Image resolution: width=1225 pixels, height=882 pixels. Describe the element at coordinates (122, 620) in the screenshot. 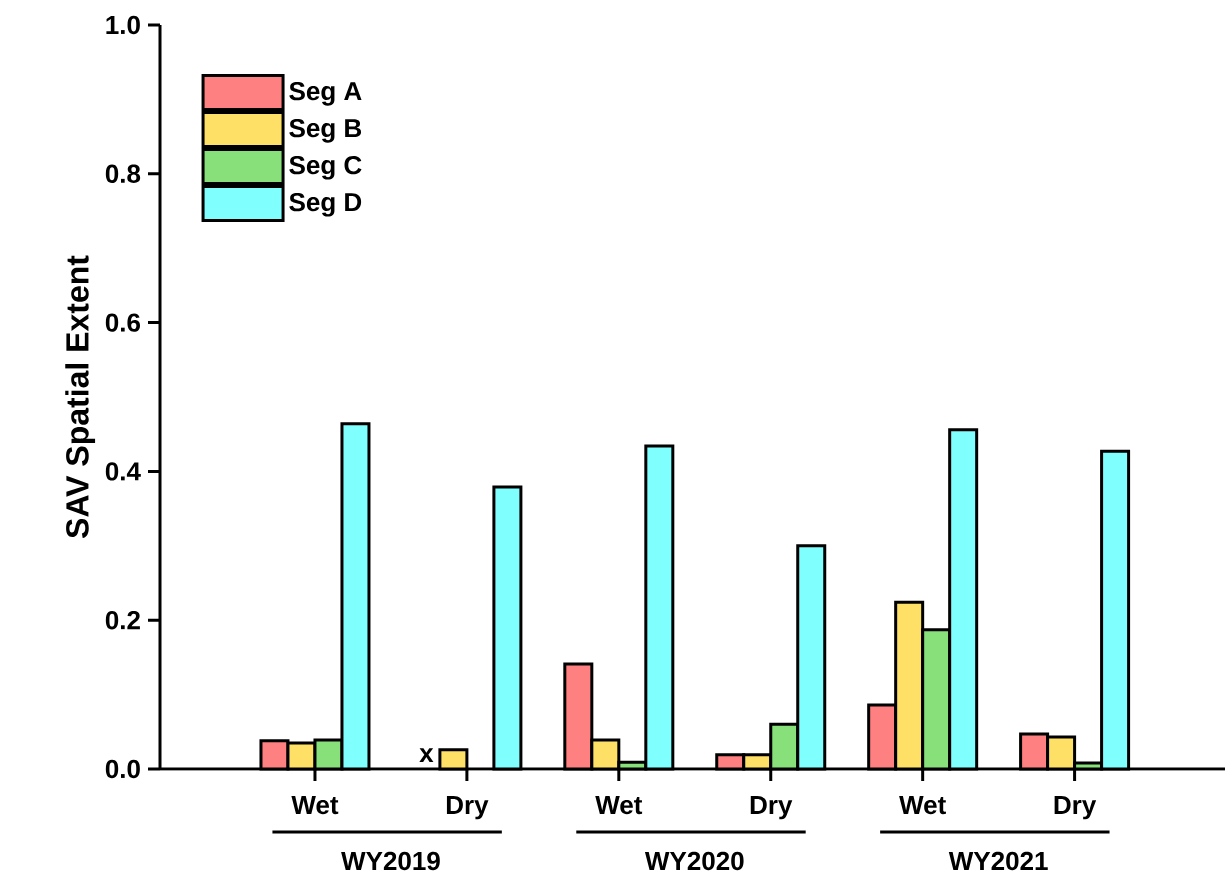

I see `y-tick-label: 0.2` at that location.